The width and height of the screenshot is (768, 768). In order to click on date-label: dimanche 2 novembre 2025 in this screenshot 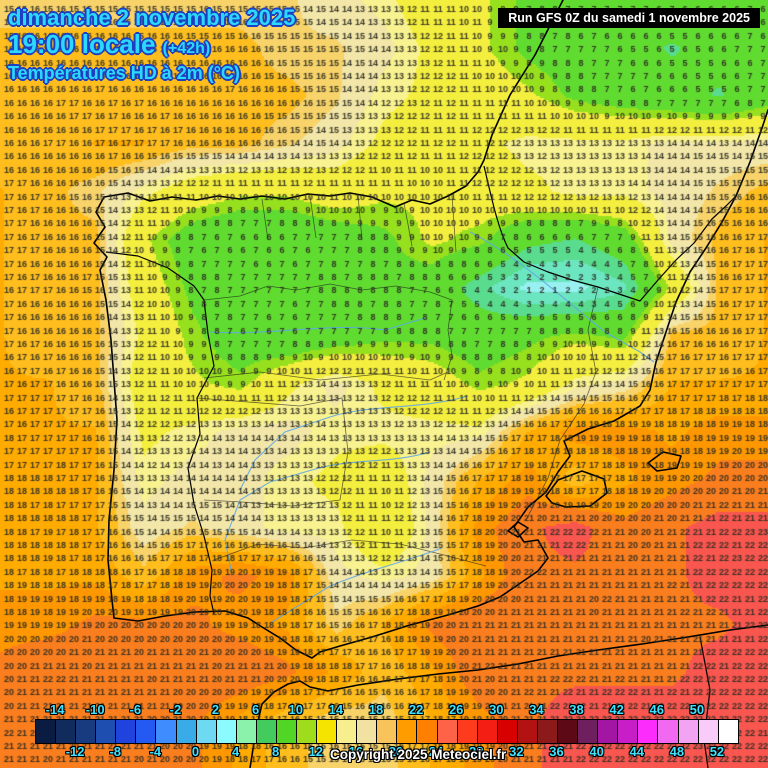, I will do `click(152, 17)`.